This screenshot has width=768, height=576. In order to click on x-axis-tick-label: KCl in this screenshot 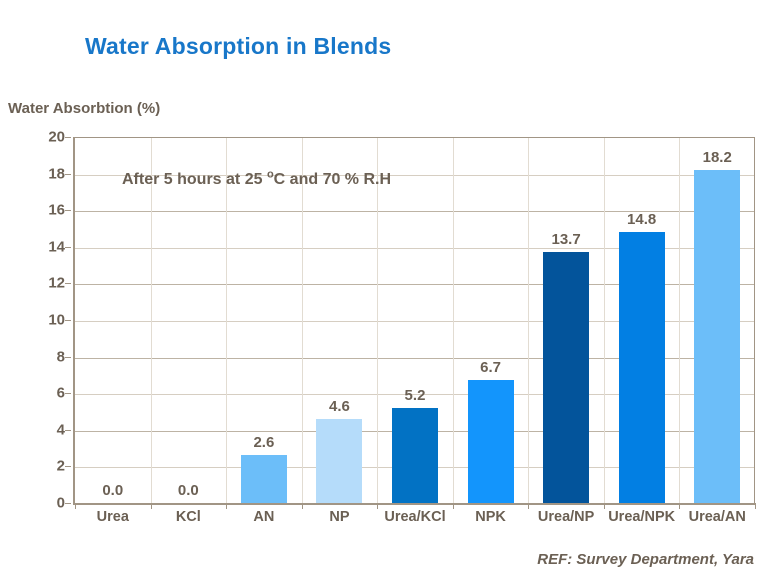, I will do `click(188, 517)`.